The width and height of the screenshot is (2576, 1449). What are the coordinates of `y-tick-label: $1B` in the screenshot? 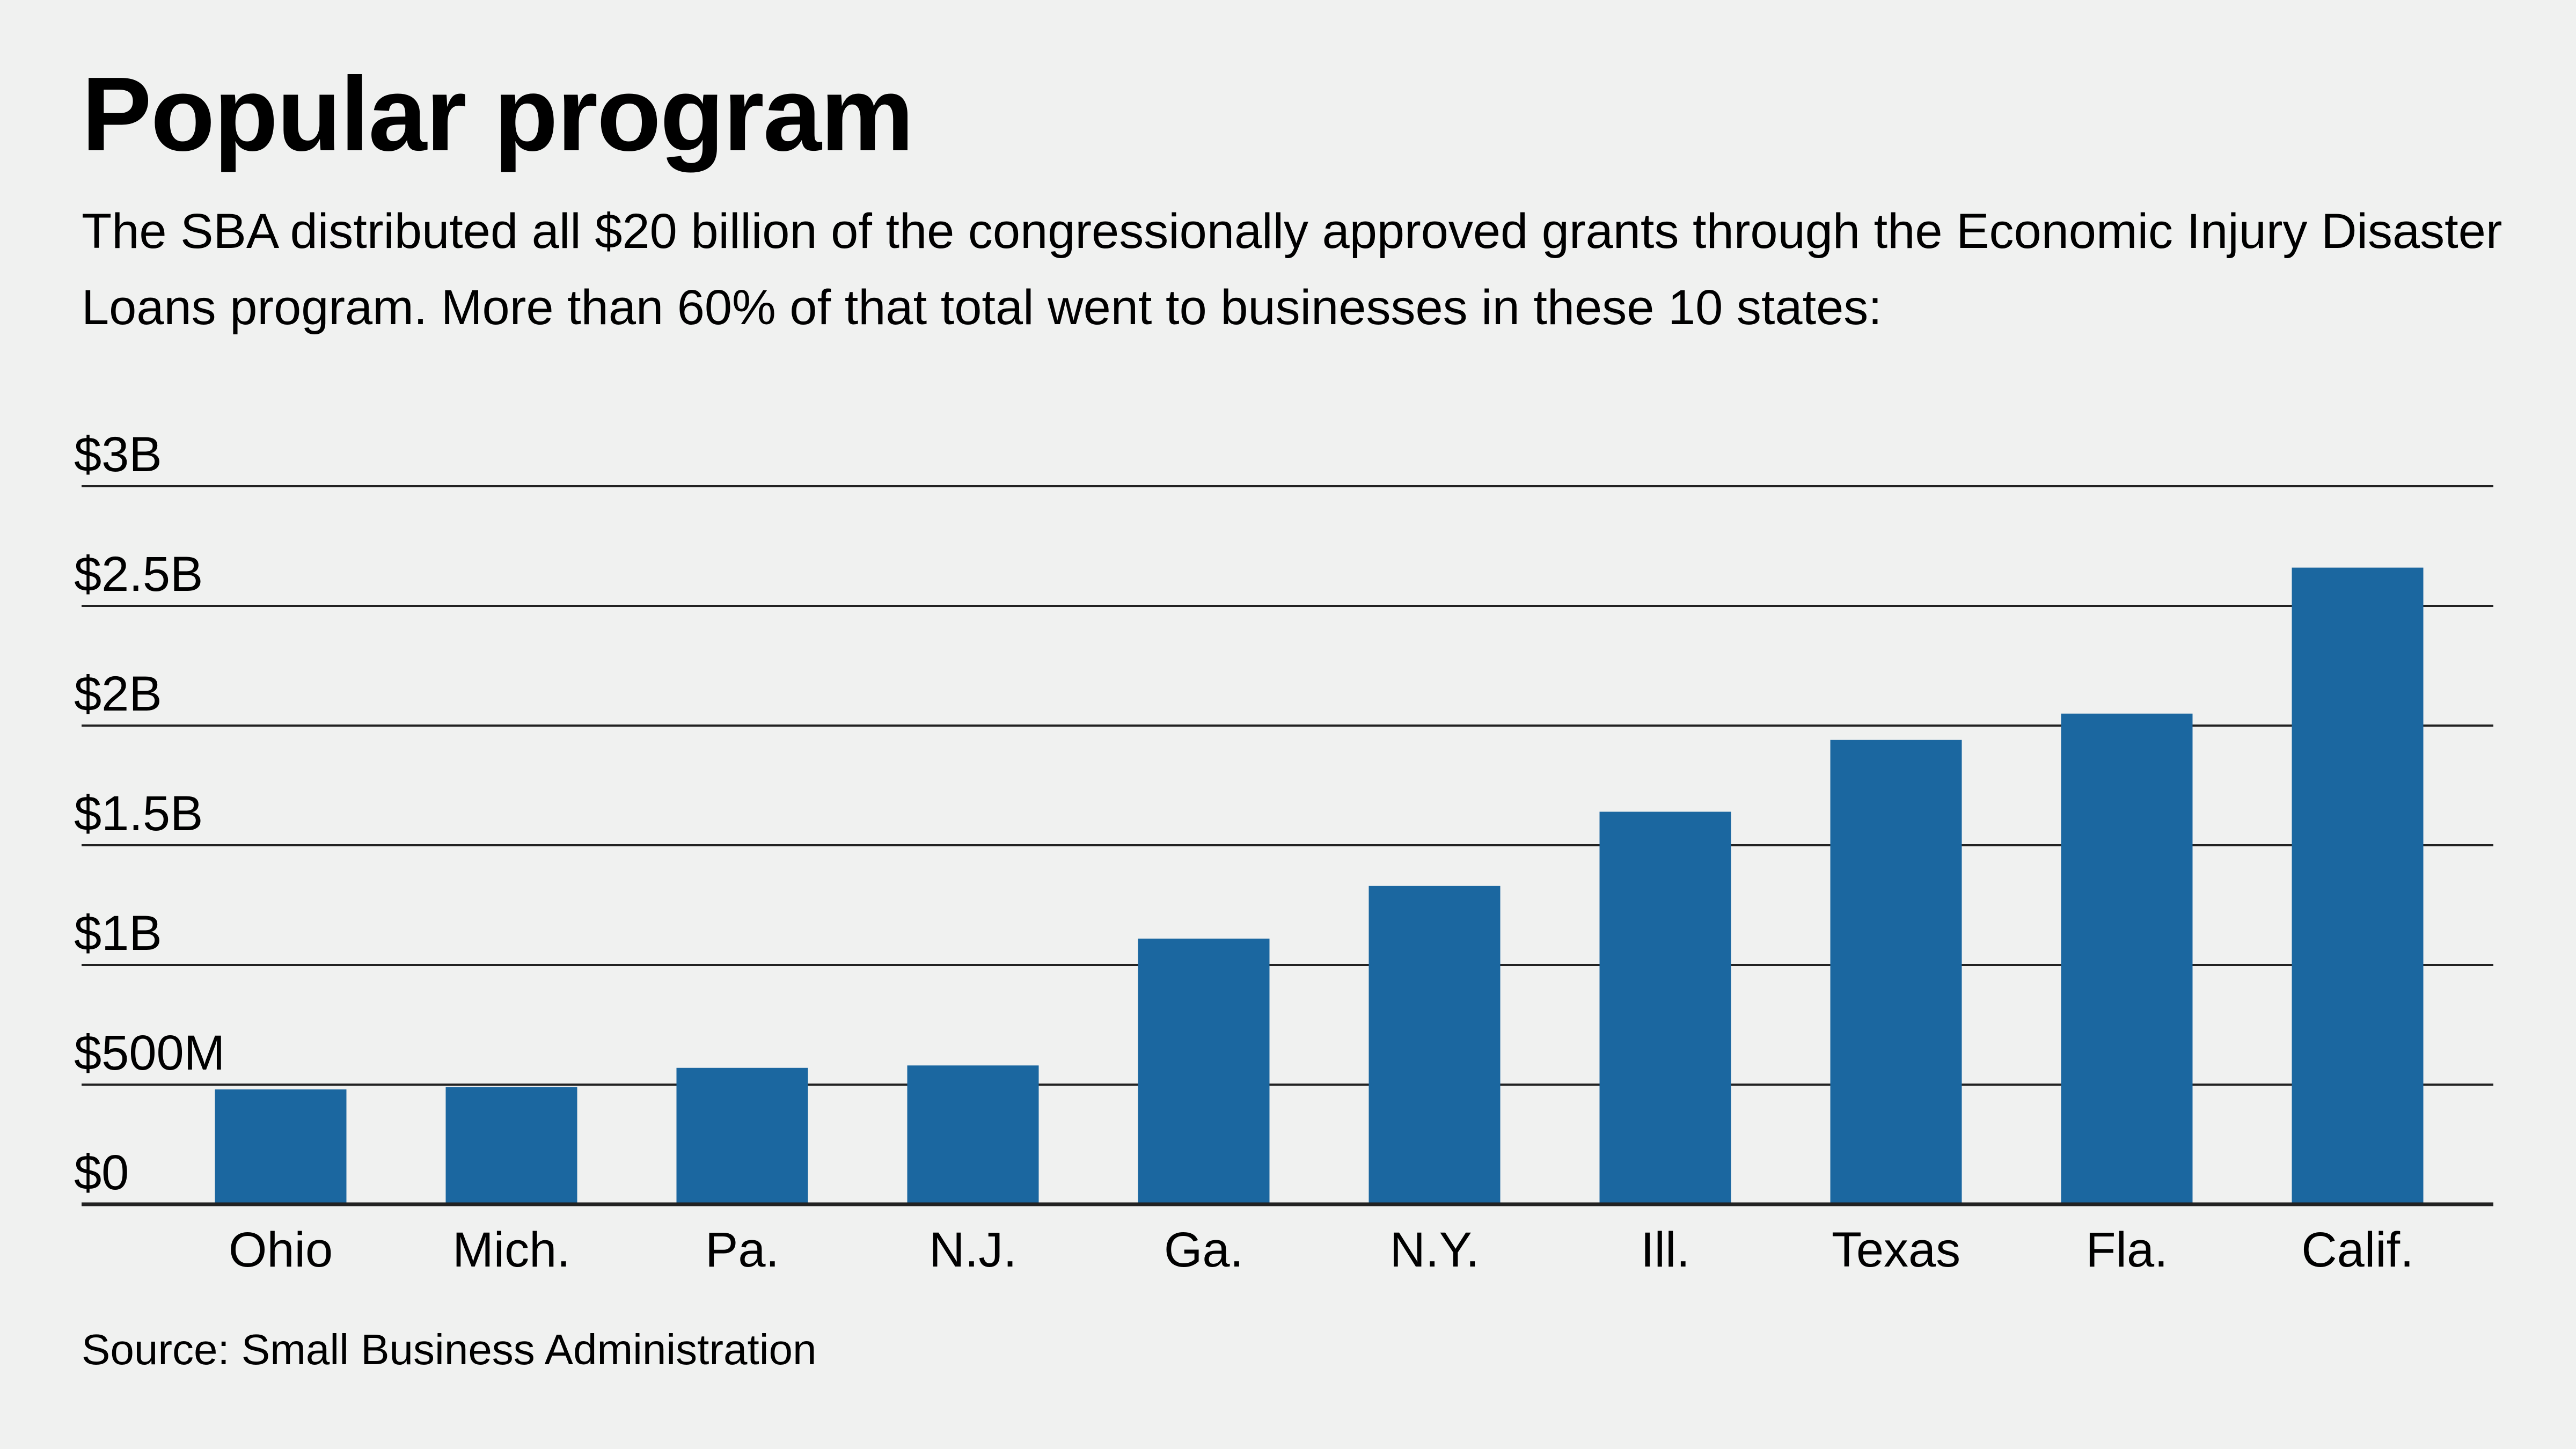 It's located at (118, 933).